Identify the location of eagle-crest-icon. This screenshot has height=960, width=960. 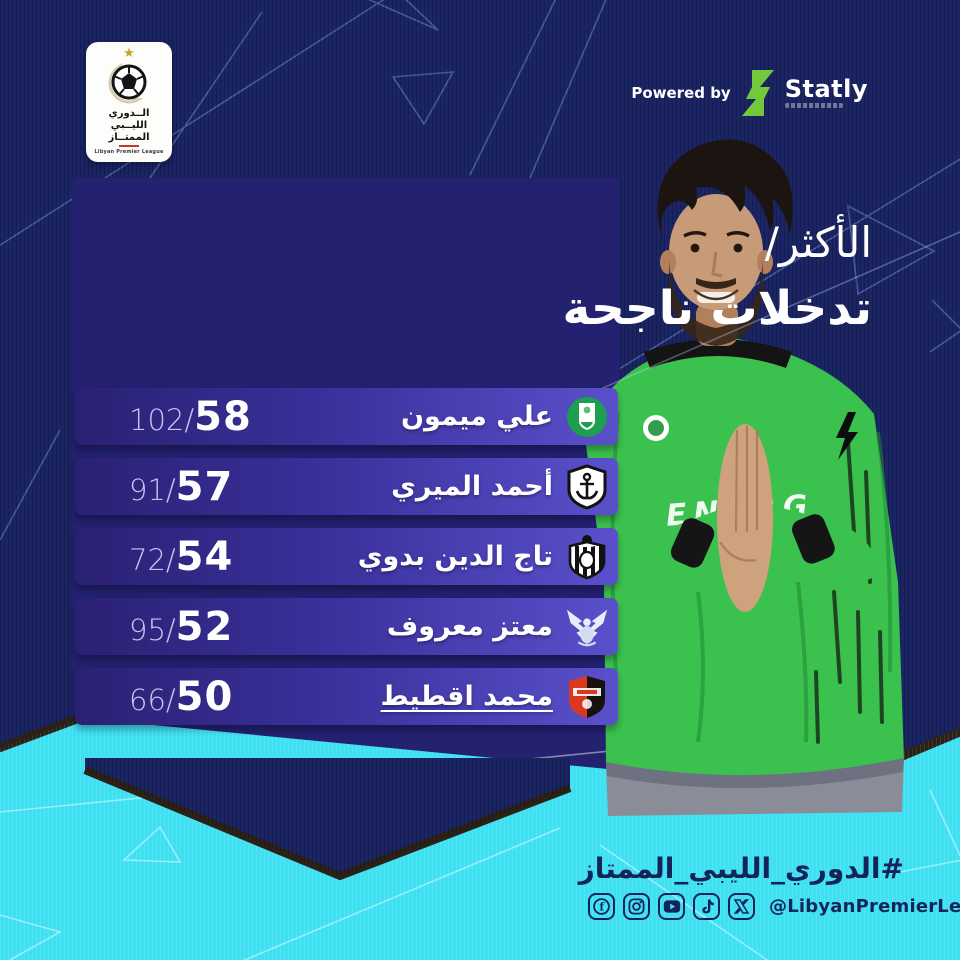
(587, 627).